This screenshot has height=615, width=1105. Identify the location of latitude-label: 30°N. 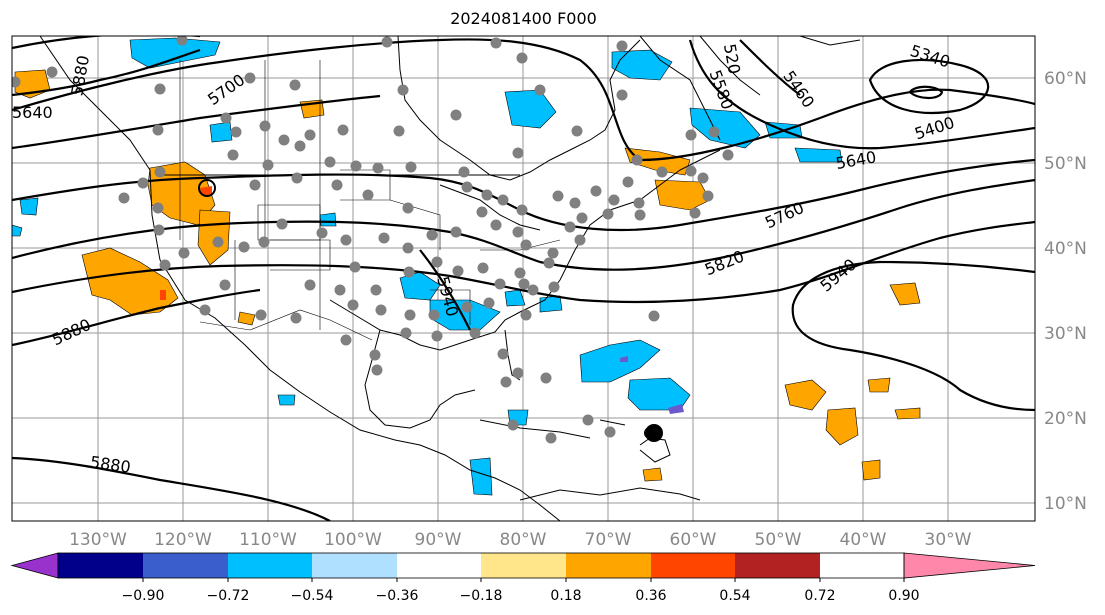
(1065, 334).